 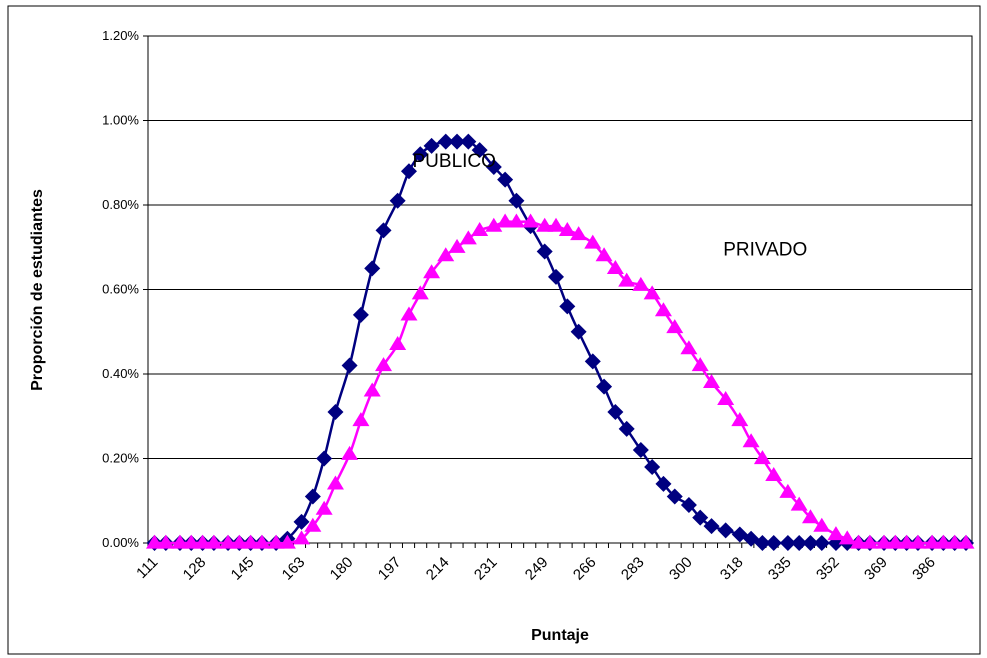 I want to click on x-tick-label: 145, so click(x=243, y=569).